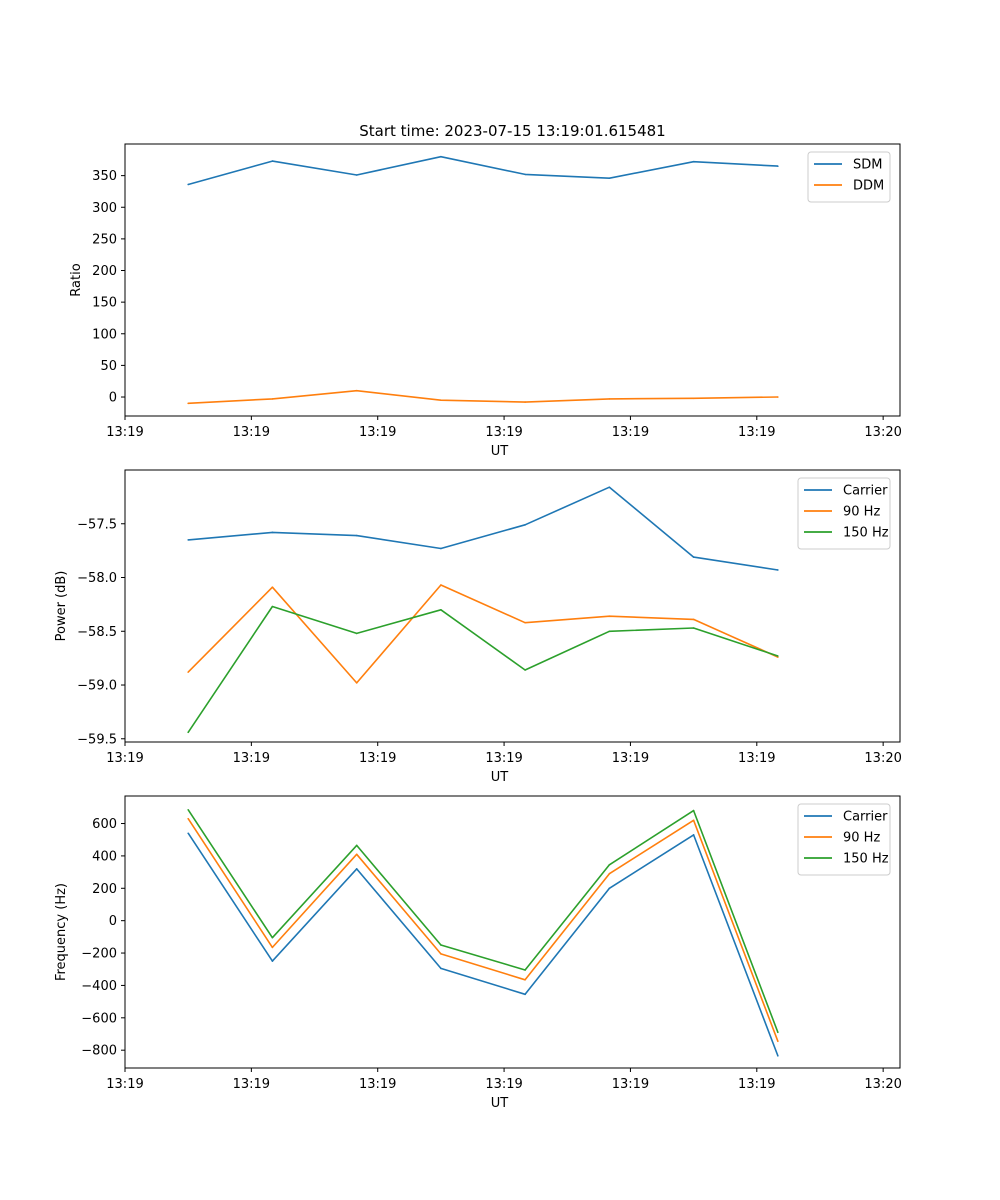 Image resolution: width=1000 pixels, height=1200 pixels. I want to click on y-axis-label: Power (dB), so click(61, 606).